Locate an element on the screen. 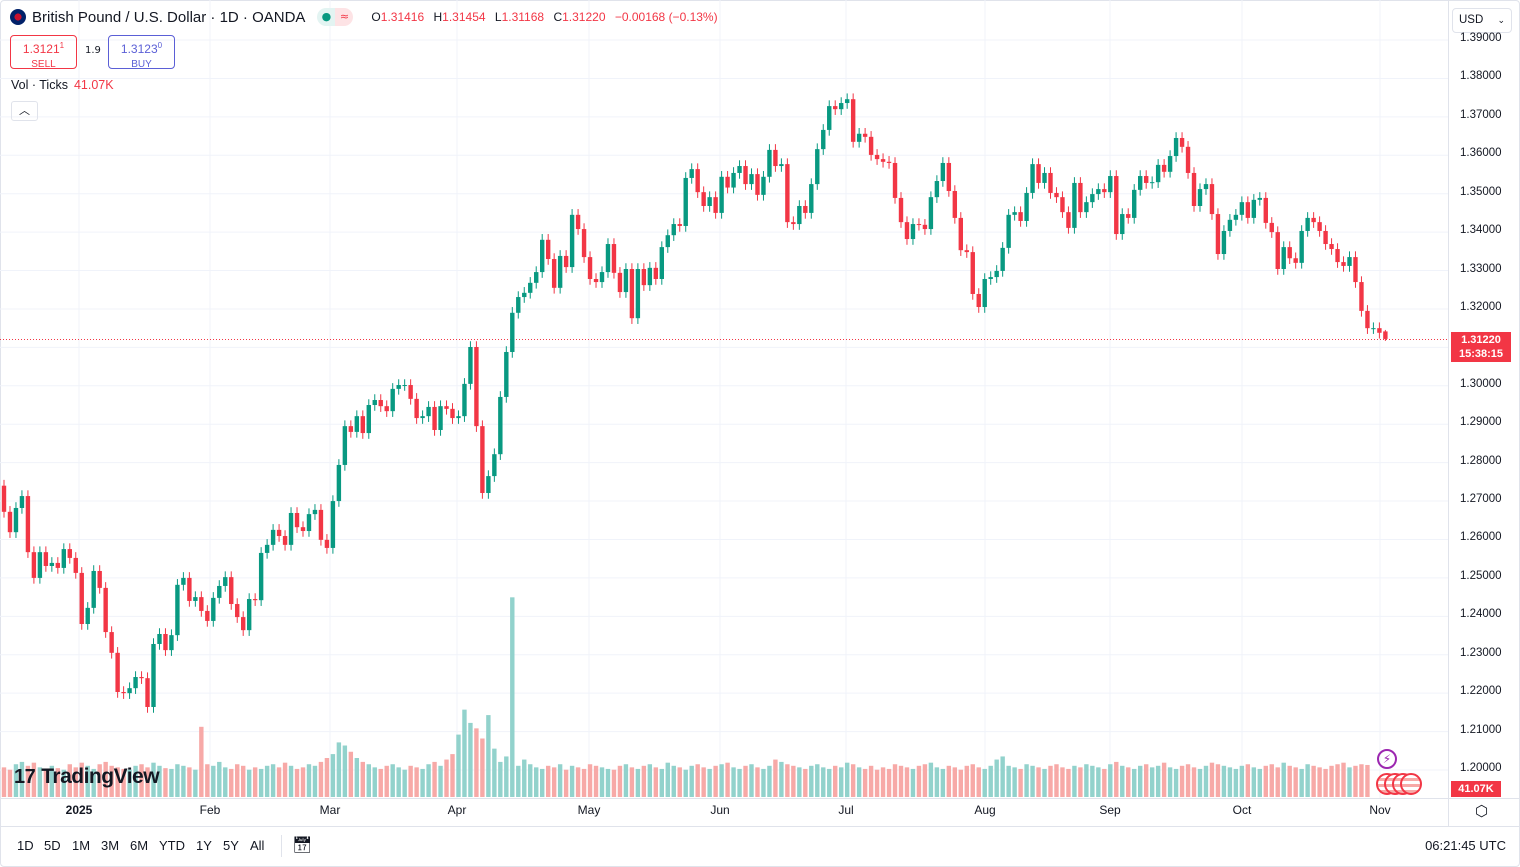  symbol-title: British Pound / U.S. Dollar · 1D · OANDA is located at coordinates (169, 17).